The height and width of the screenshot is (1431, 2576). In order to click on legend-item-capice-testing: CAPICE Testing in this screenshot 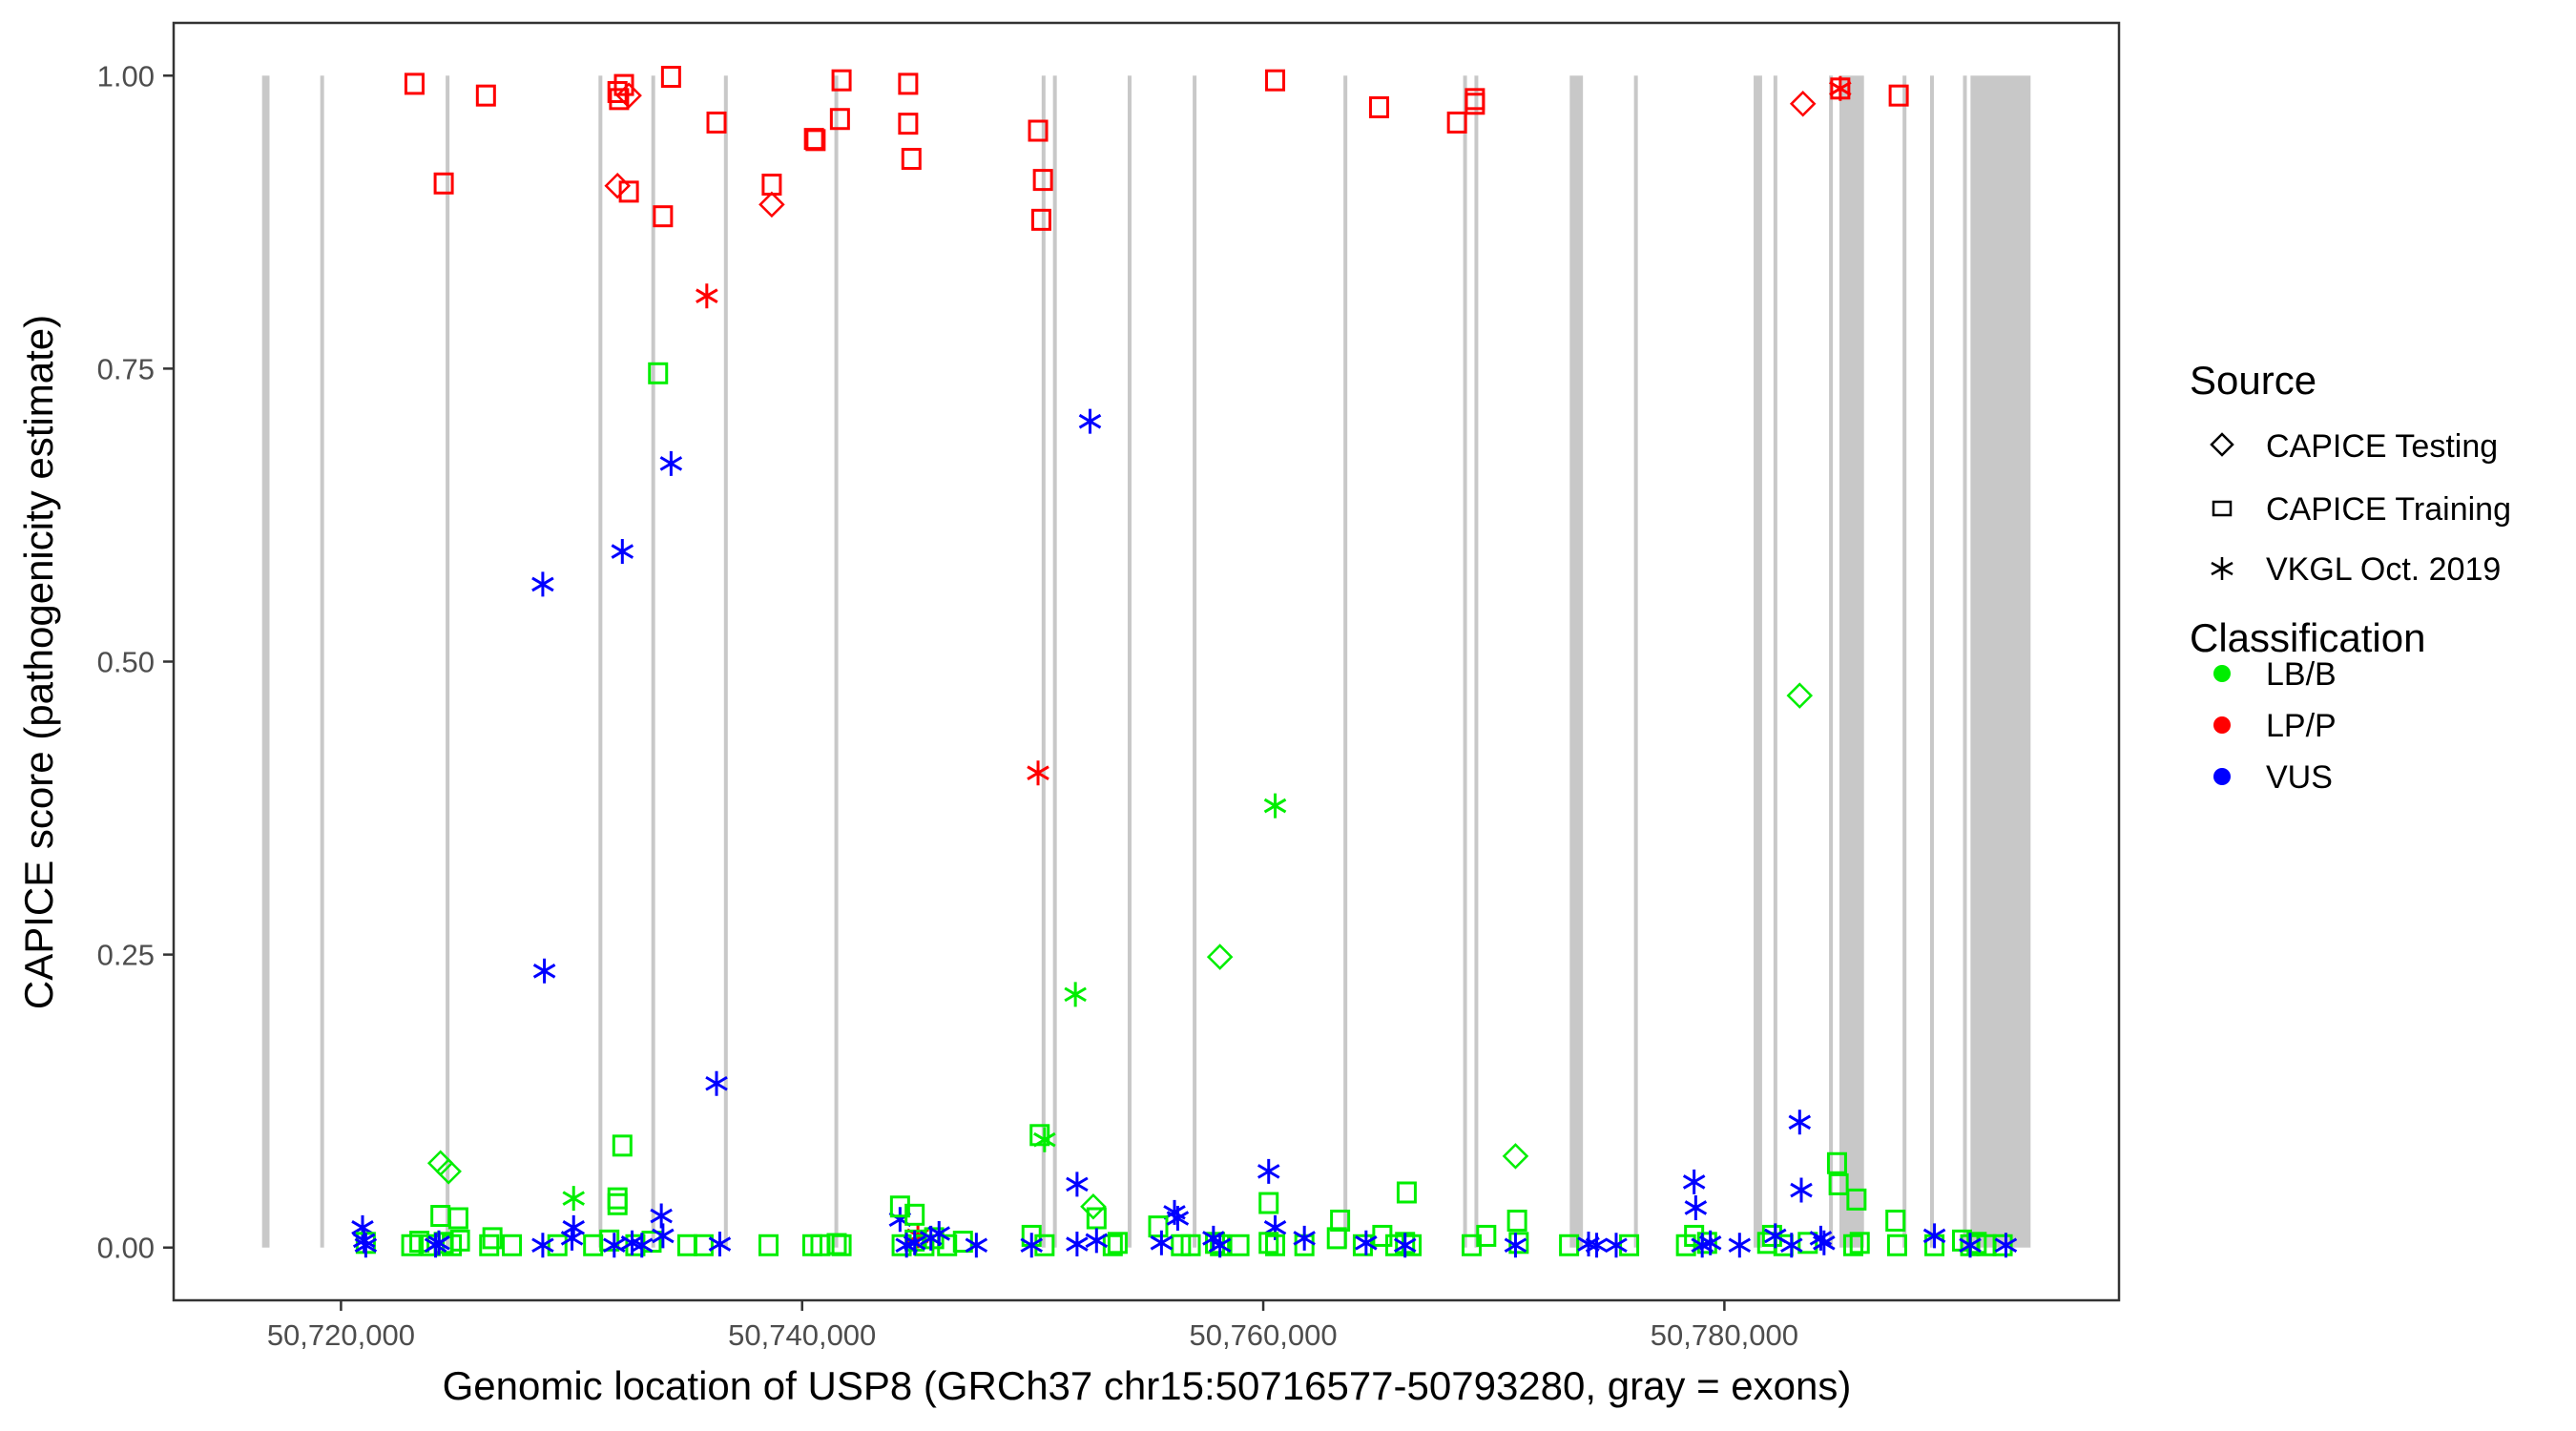, I will do `click(2354, 446)`.